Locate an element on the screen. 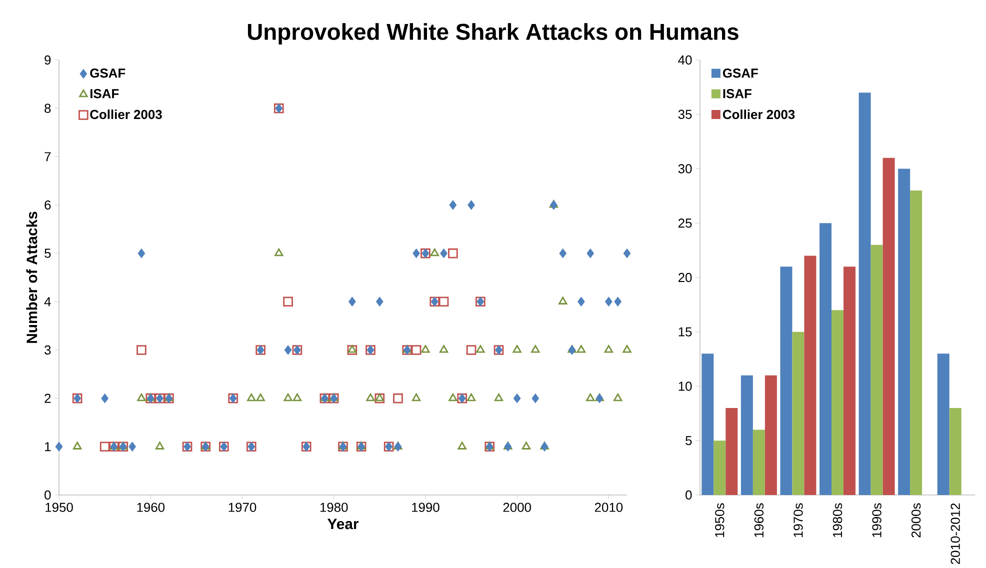 This screenshot has height=568, width=986. y-tick-label: 8 is located at coordinates (47, 108).